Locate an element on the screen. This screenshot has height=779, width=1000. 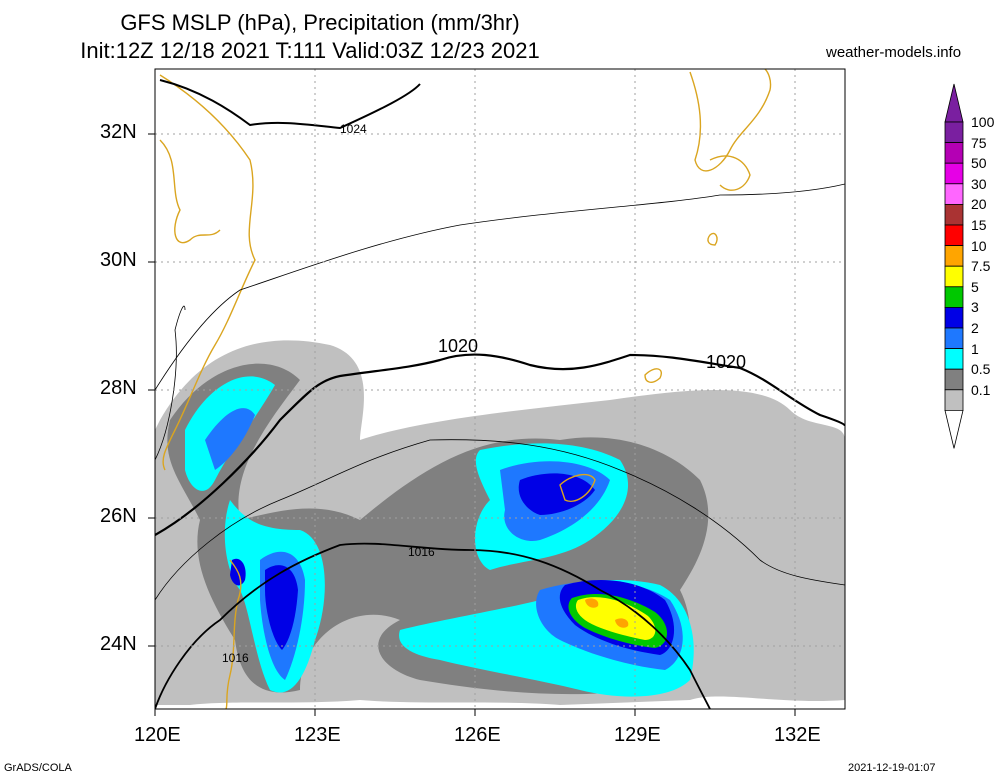
title-line-1: GFS MSLP (hPa), Precipitation (mm/3hr) is located at coordinates (320, 22).